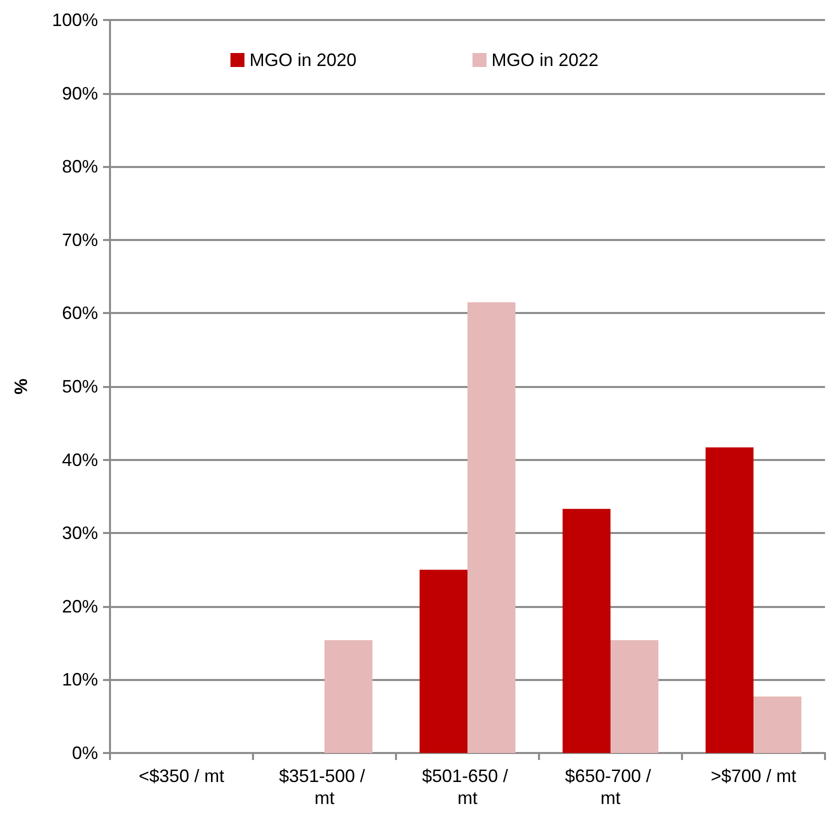  I want to click on x-tick-label: >$700 / mt, so click(753, 776).